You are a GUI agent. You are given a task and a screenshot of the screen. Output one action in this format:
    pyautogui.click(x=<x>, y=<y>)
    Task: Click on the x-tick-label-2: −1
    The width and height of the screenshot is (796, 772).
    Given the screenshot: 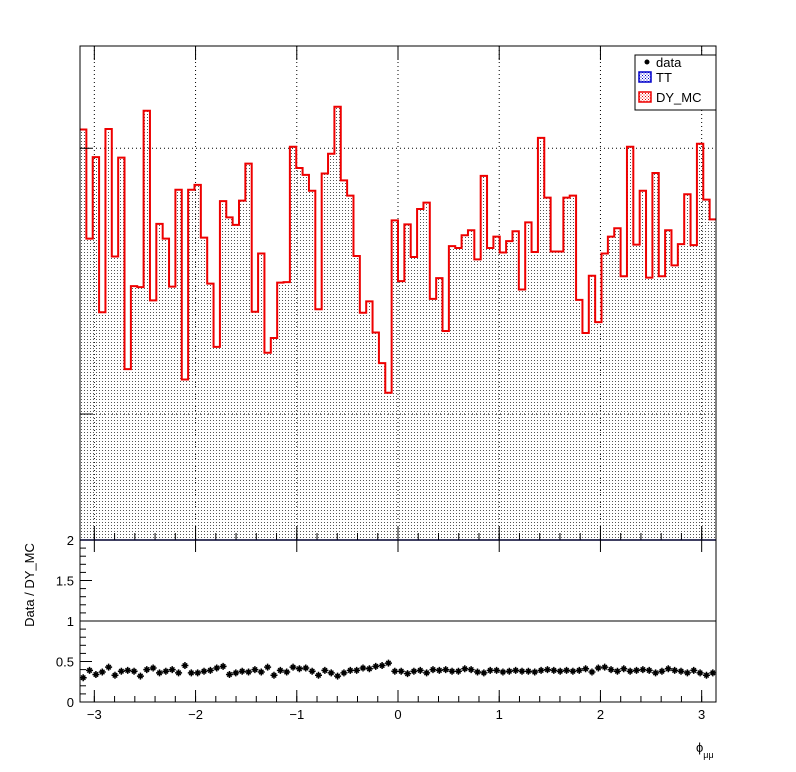 What is the action you would take?
    pyautogui.click(x=296, y=714)
    